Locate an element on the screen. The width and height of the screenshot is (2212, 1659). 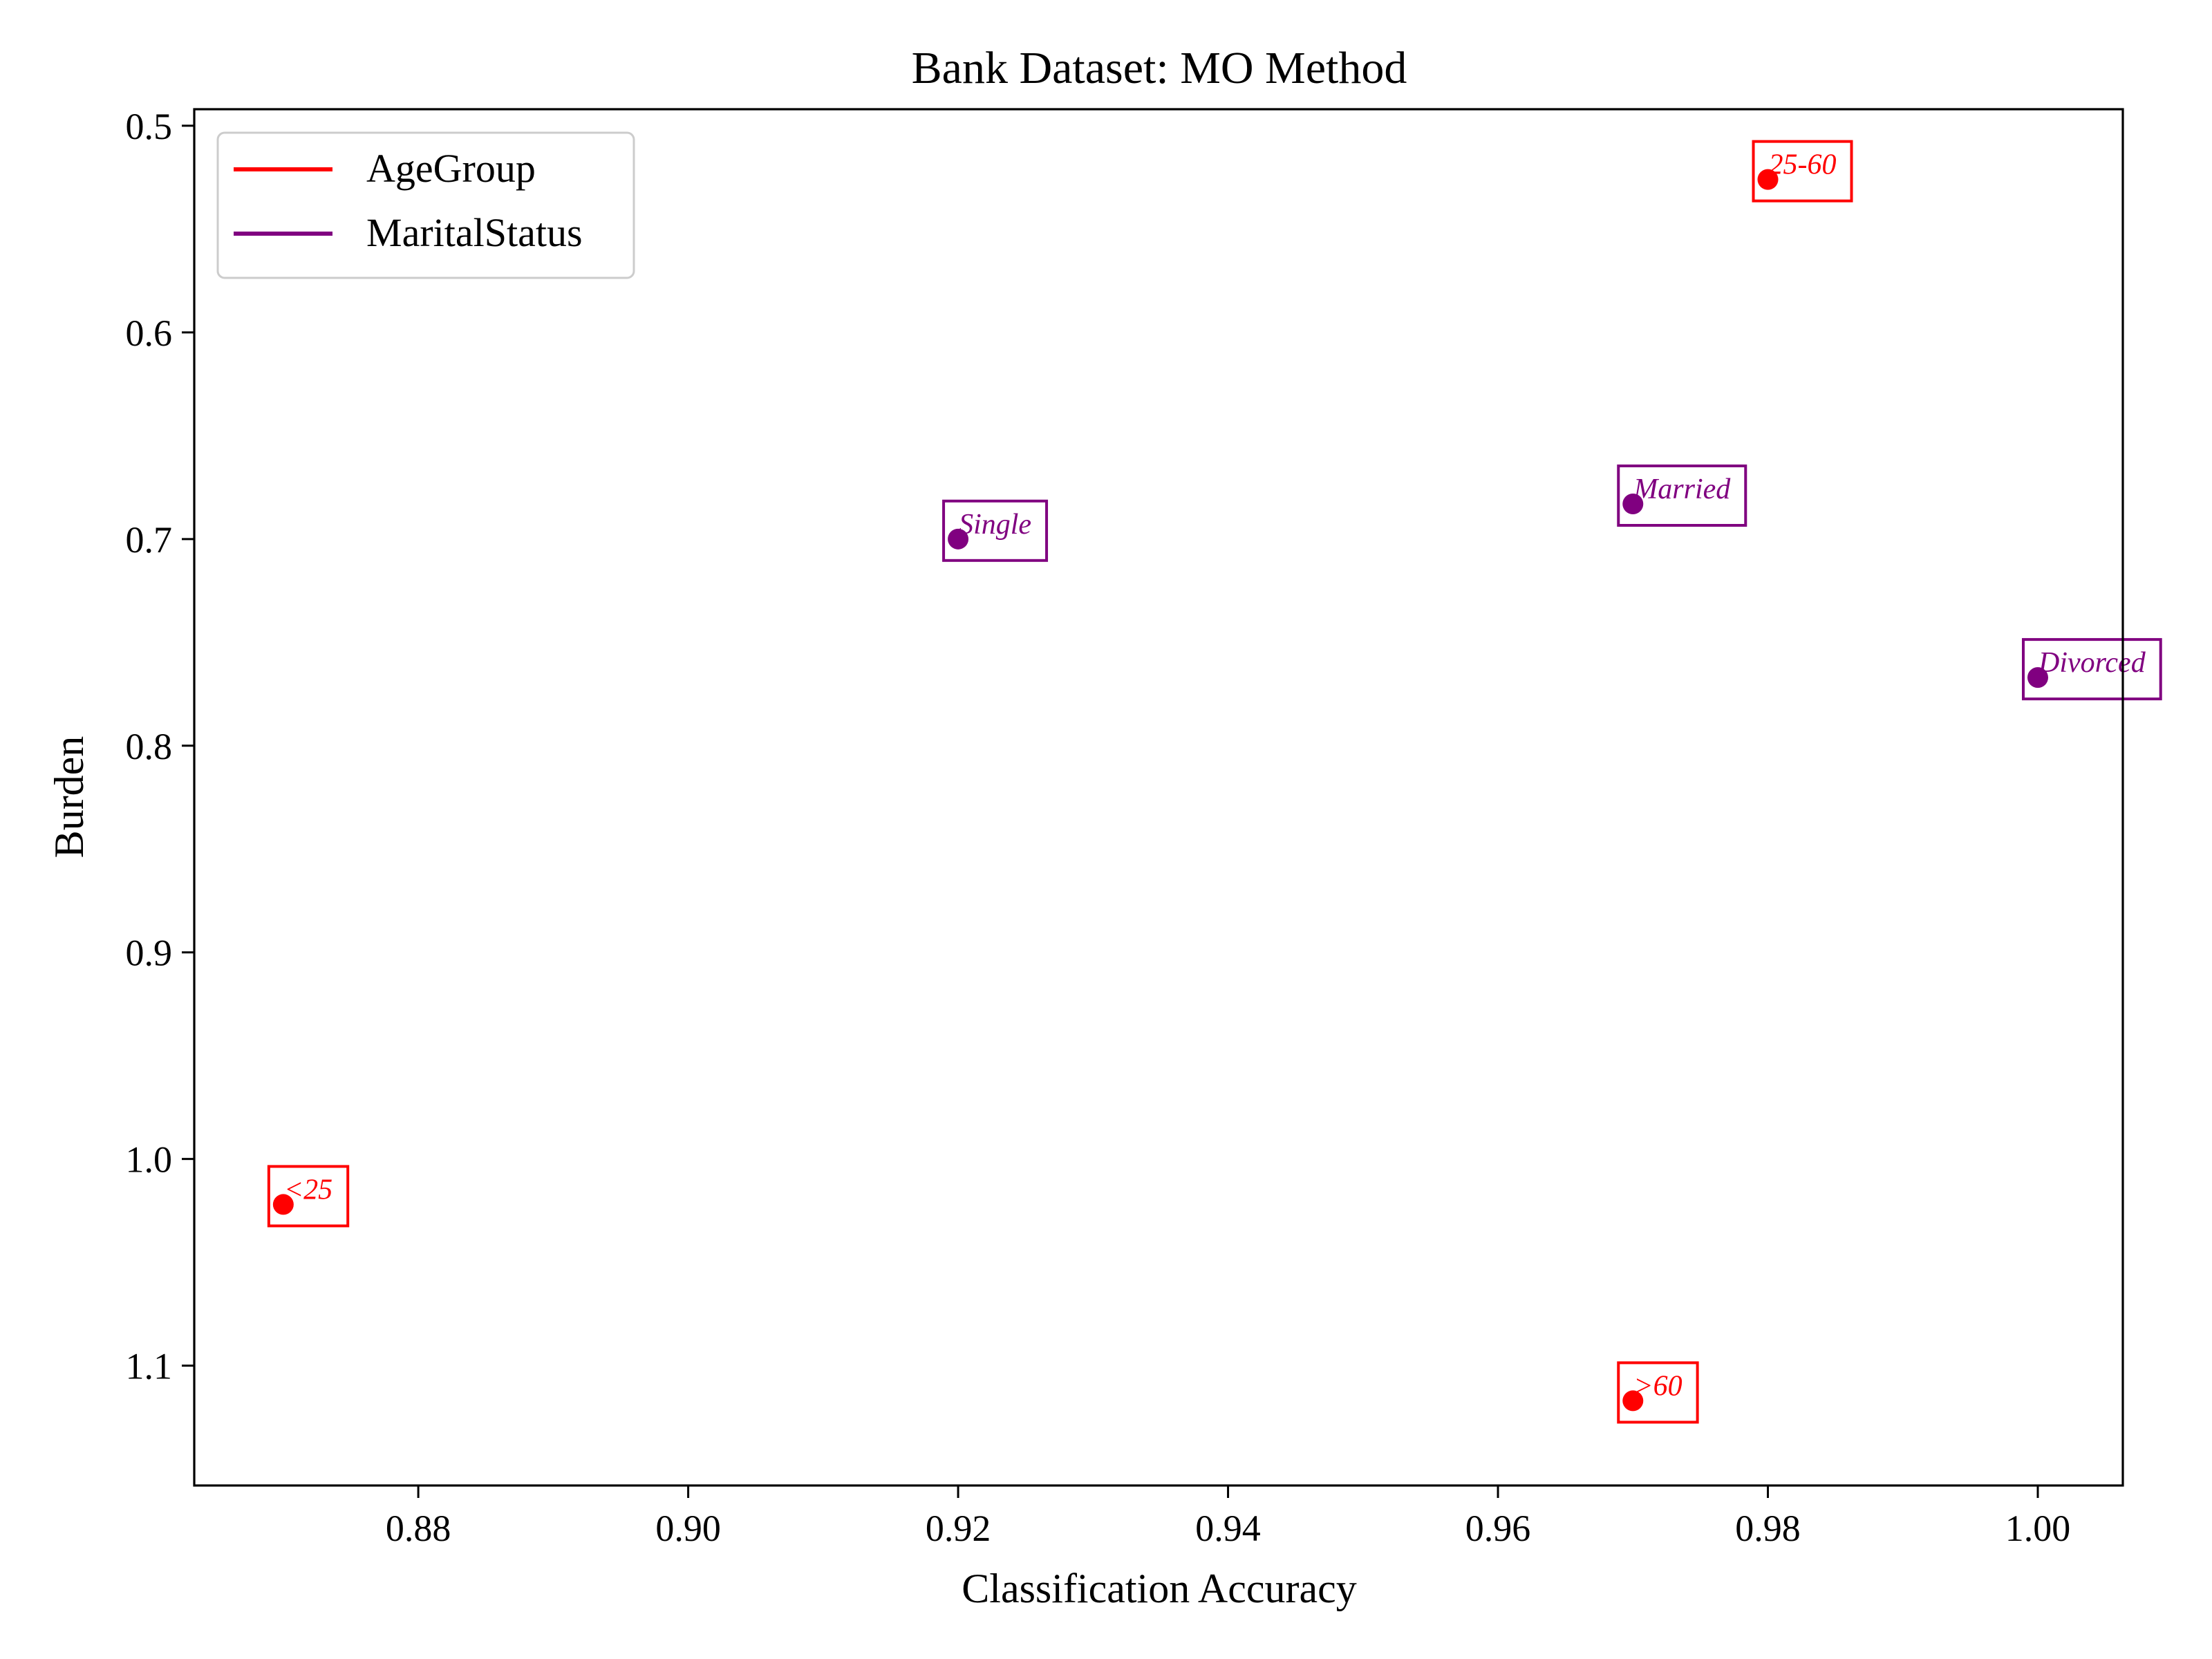
y-tick-label: 0.8 is located at coordinates (150, 746).